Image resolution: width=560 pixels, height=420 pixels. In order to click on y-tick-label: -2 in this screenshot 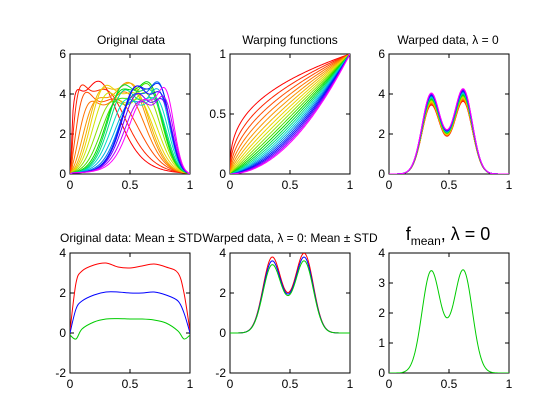, I will do `click(60, 373)`.